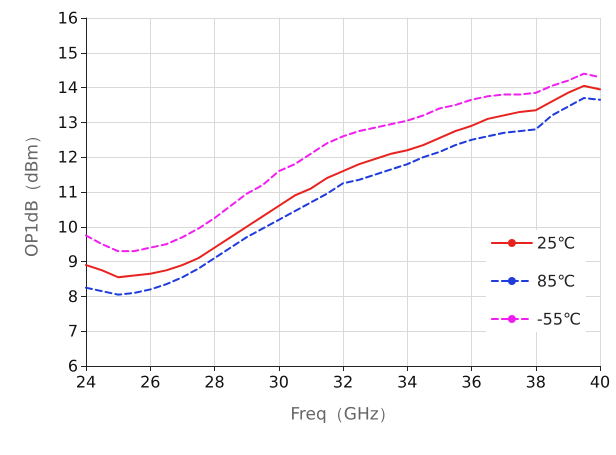 The height and width of the screenshot is (455, 616). Describe the element at coordinates (536, 382) in the screenshot. I see `x-tick-label: 38` at that location.